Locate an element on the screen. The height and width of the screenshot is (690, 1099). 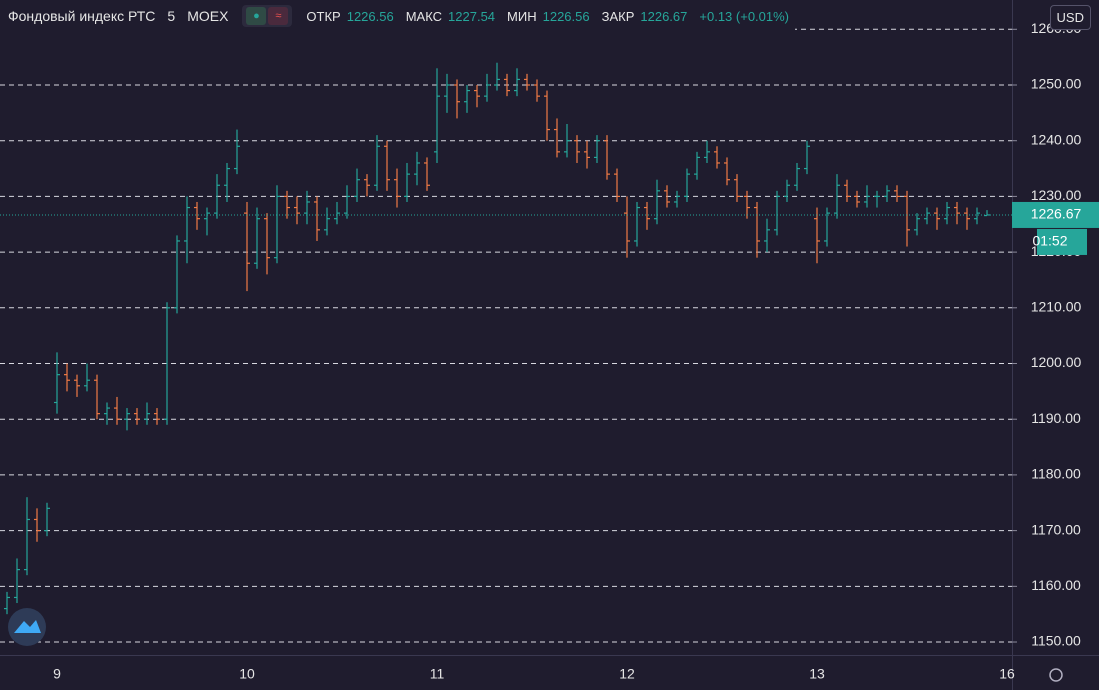
logo-mark is located at coordinates (27, 626).